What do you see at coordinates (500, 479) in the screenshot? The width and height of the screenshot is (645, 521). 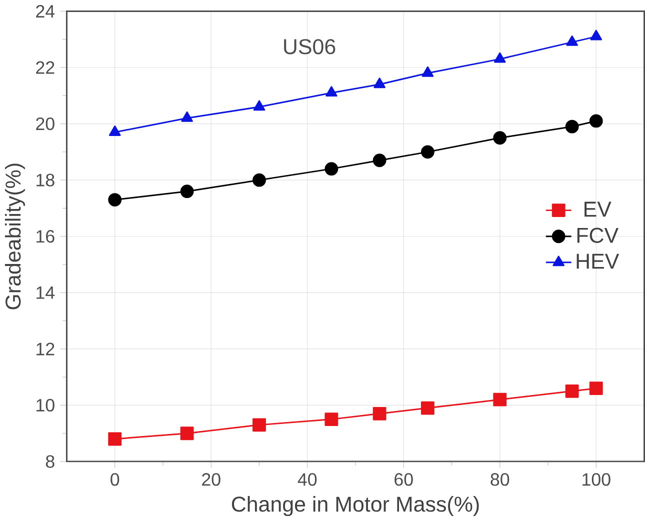 I see `x-tick-label: 80` at bounding box center [500, 479].